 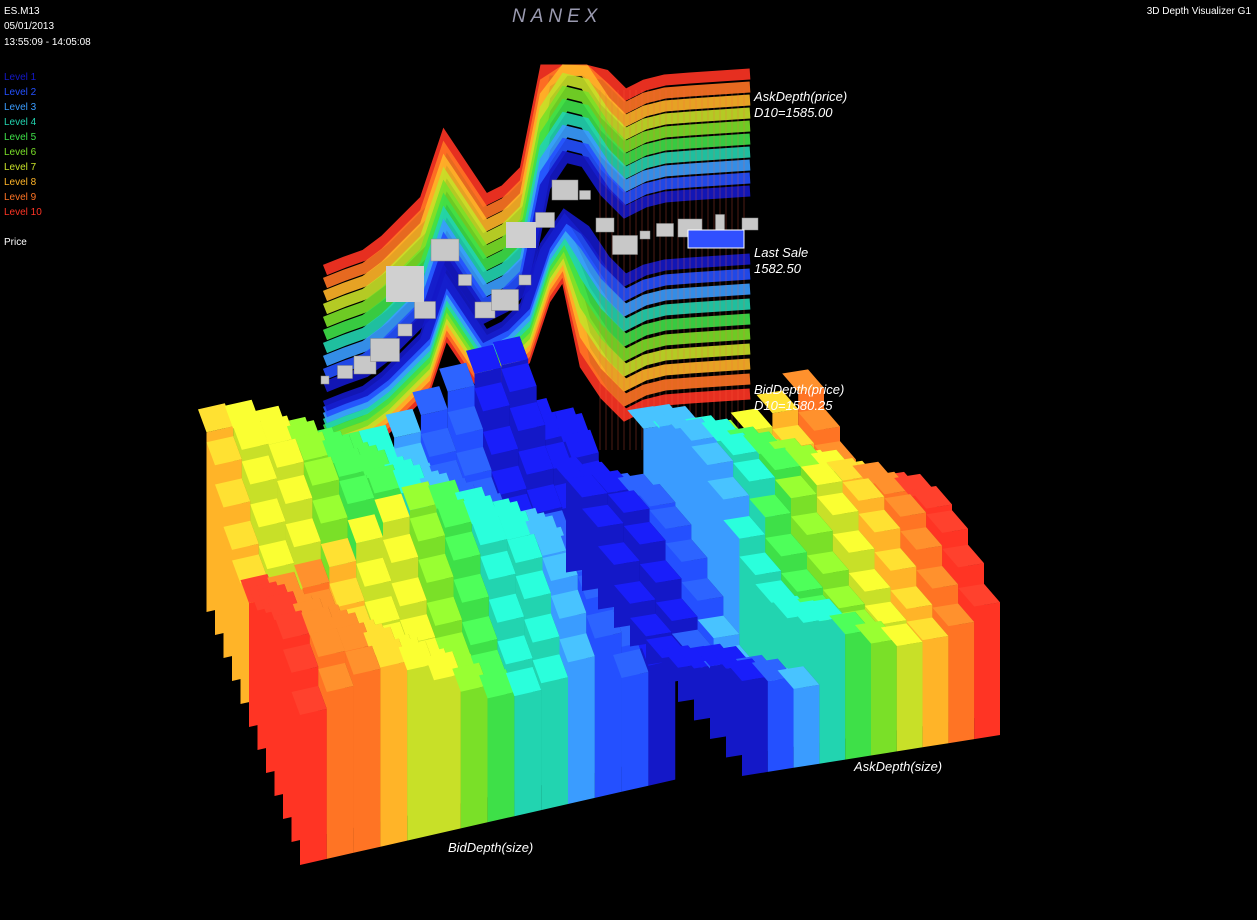 I want to click on legend-entry: Level 9, so click(x=20, y=197).